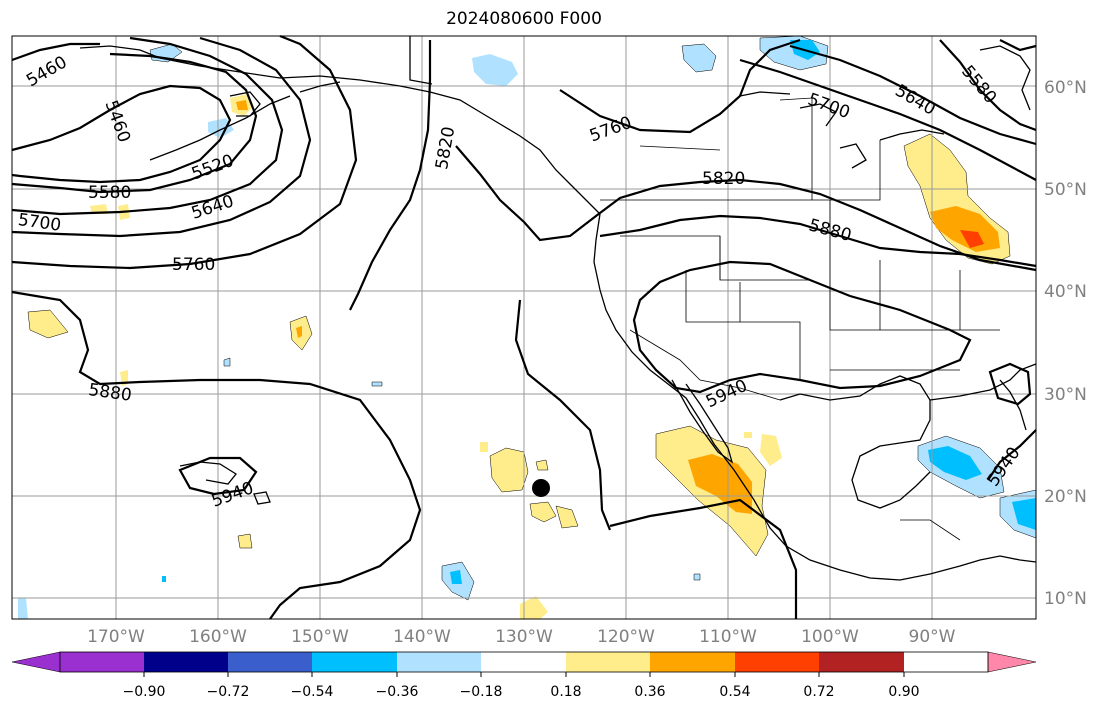 This screenshot has height=712, width=1105. Describe the element at coordinates (36, 662) in the screenshot. I see `colorbar-extend-min` at that location.